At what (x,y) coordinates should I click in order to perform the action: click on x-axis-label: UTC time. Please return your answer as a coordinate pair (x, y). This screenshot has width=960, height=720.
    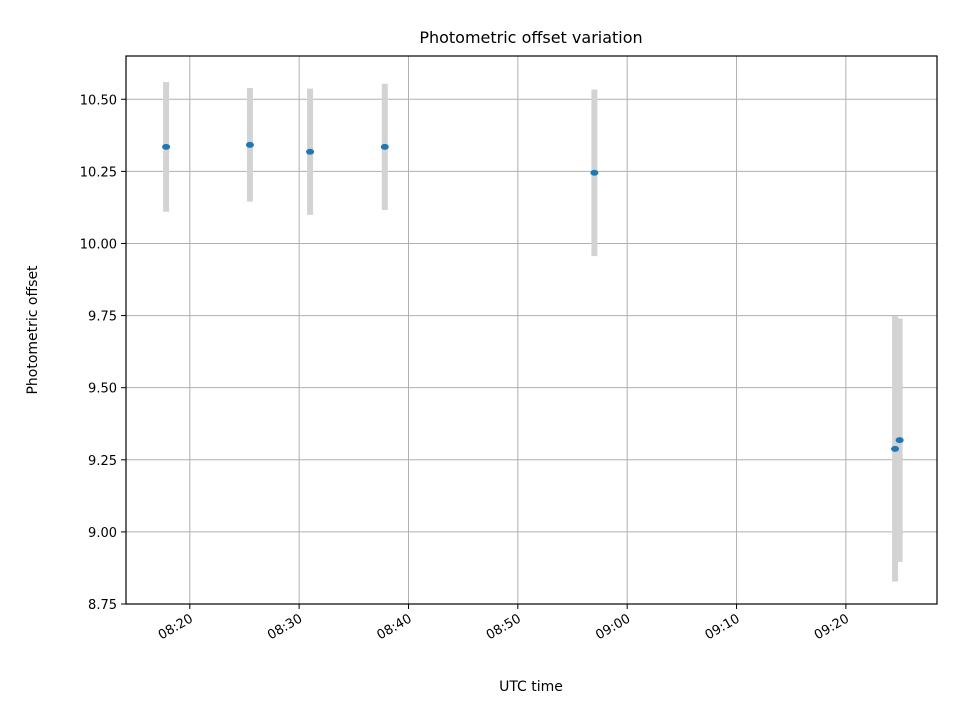
    Looking at the image, I should click on (531, 687).